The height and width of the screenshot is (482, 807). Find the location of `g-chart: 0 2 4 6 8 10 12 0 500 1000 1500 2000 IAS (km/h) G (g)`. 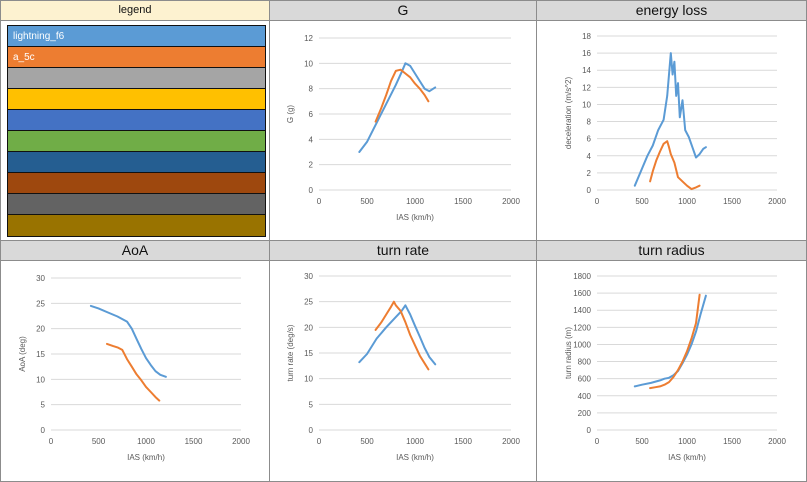

g-chart: 0 2 4 6 8 10 12 0 500 1000 1500 2000 IAS (km/h) G (g) is located at coordinates (403, 128).